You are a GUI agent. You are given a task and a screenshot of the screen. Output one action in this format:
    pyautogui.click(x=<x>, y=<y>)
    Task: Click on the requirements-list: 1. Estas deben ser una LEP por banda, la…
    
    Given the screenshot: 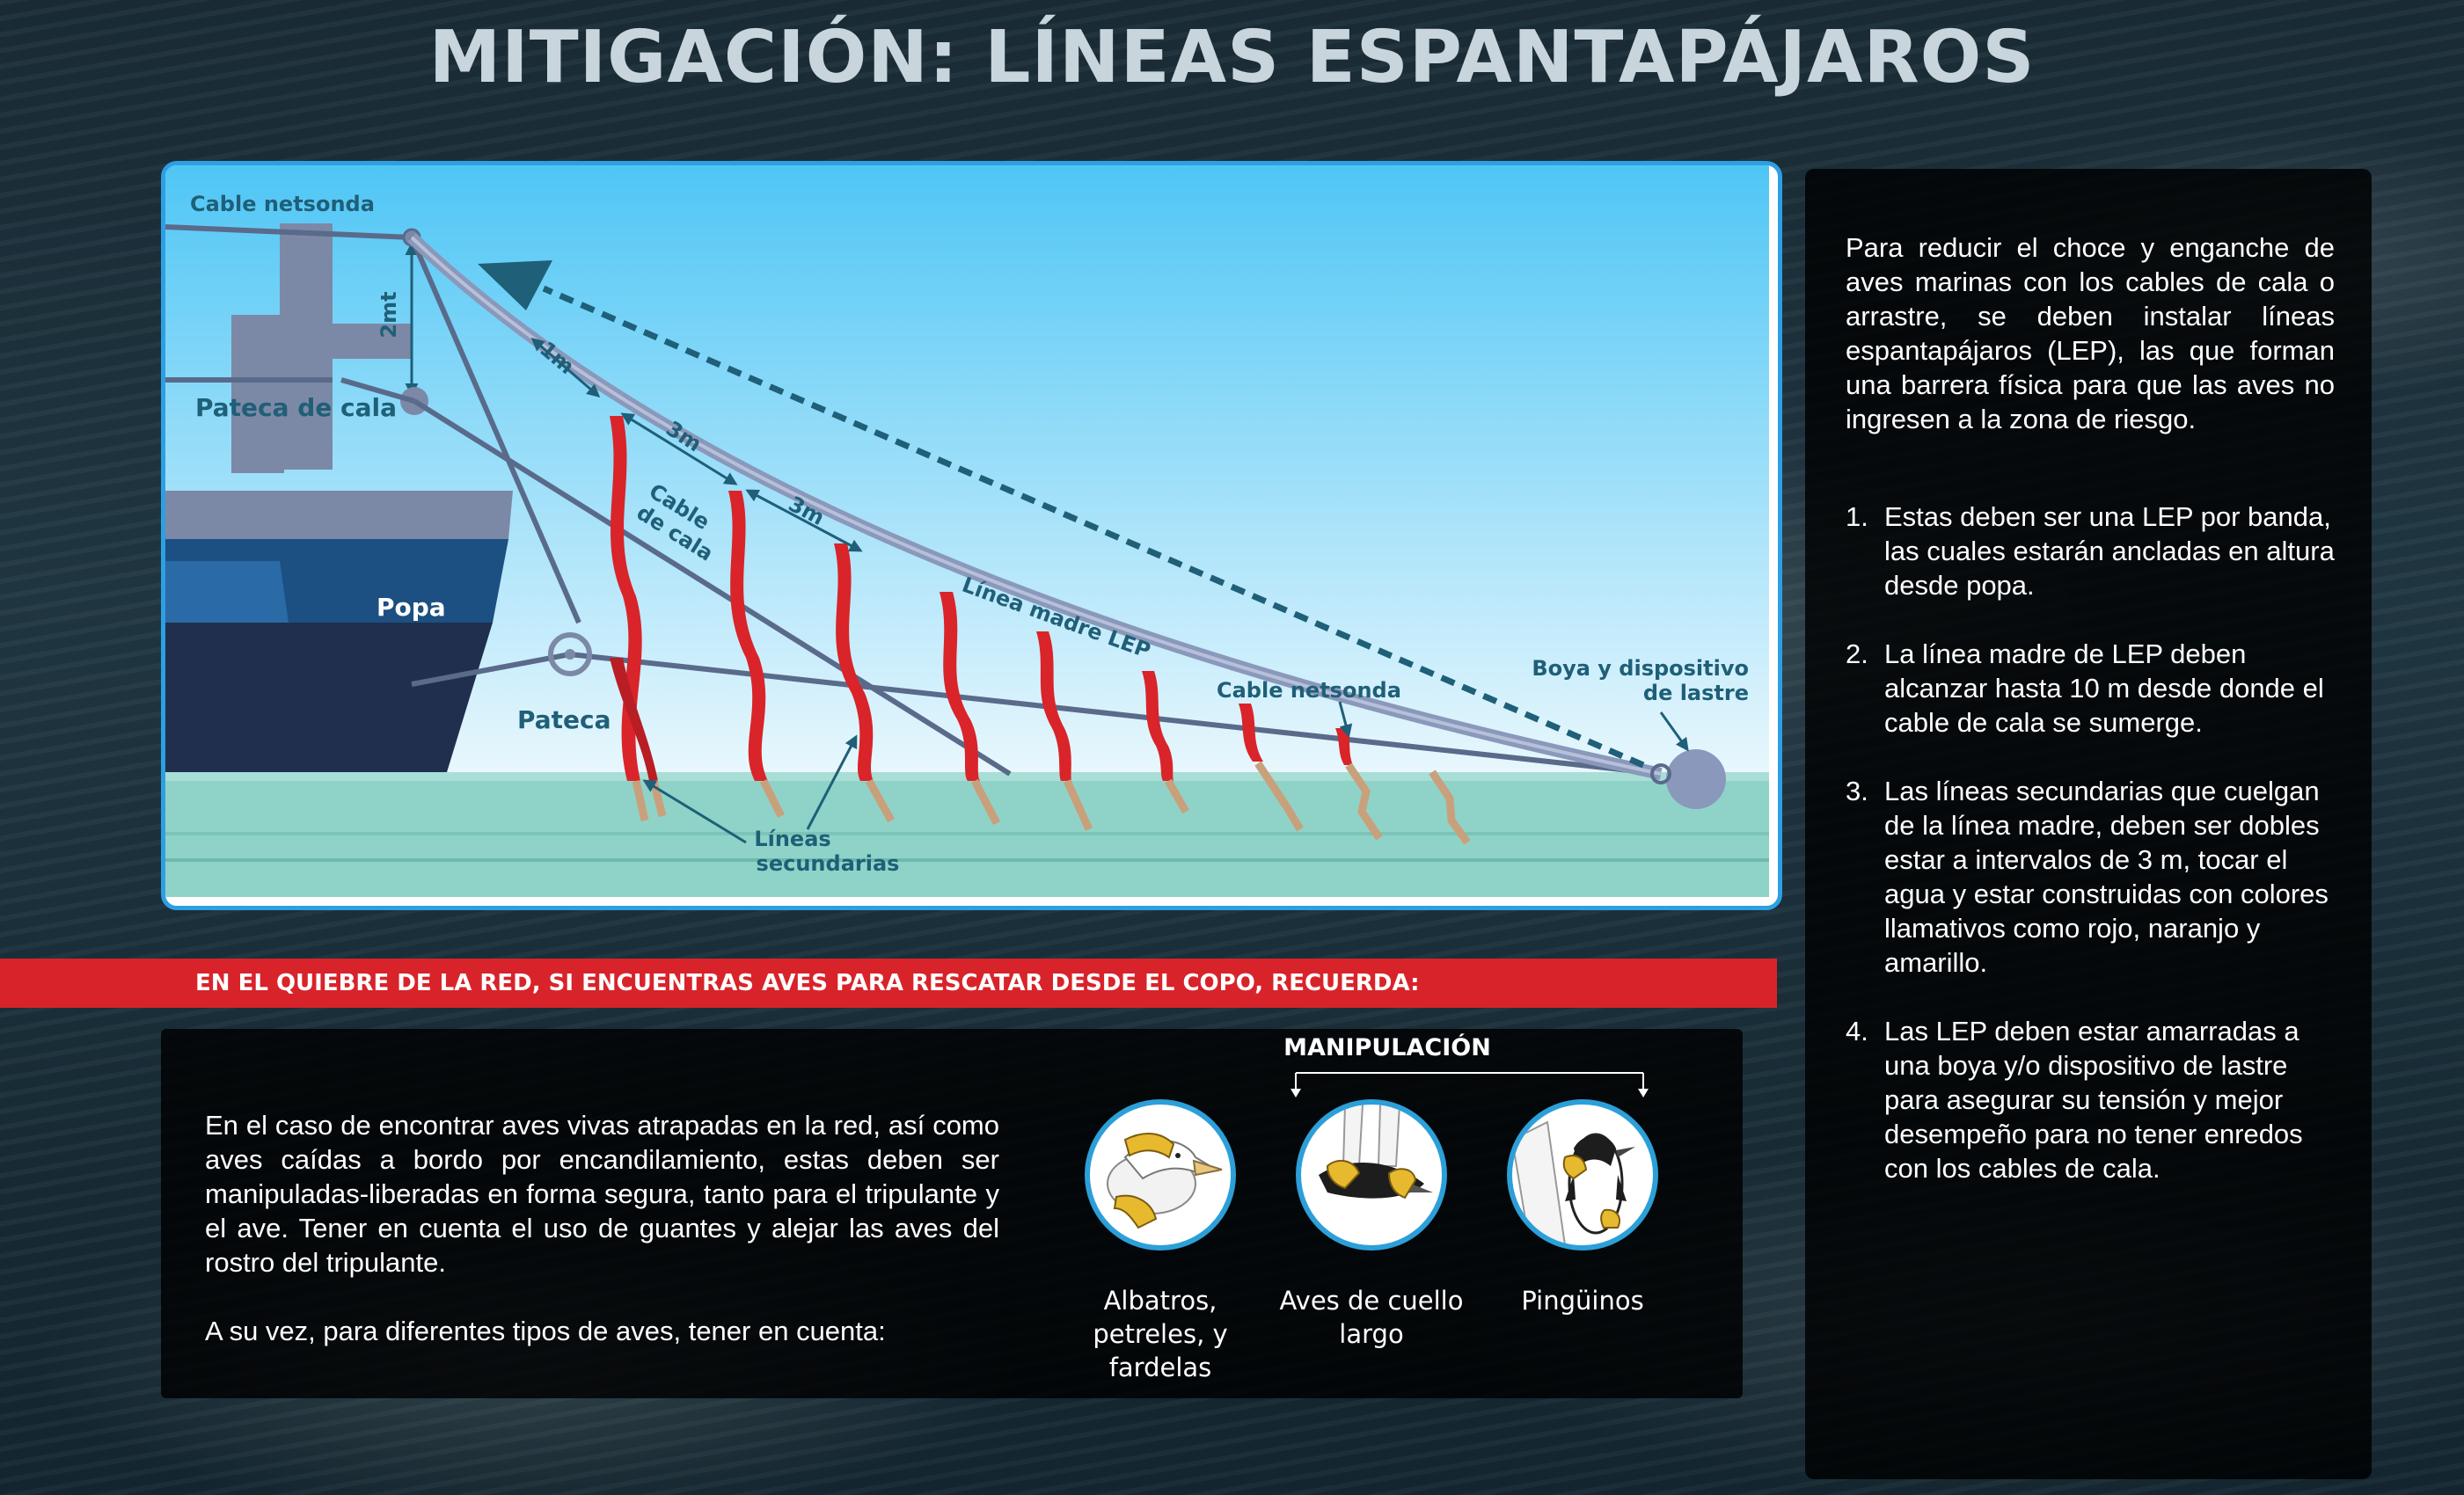 What is the action you would take?
    pyautogui.click(x=2090, y=860)
    